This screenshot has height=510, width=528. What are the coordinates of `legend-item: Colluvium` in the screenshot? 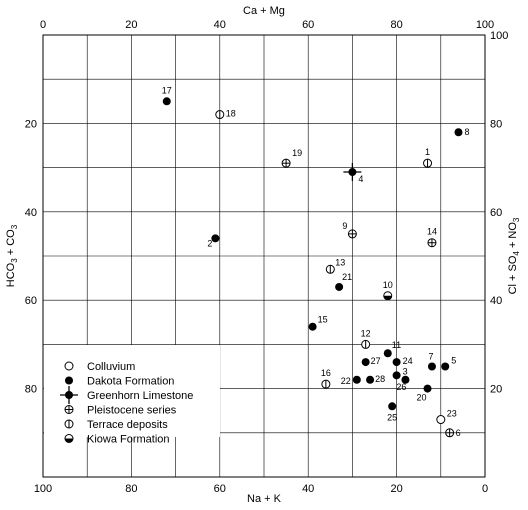 It's located at (99, 367).